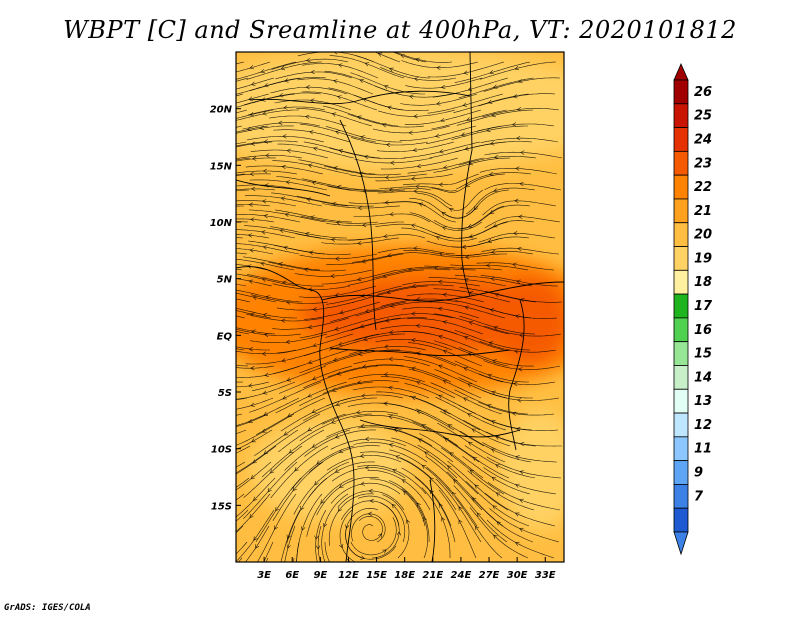  Describe the element at coordinates (461, 575) in the screenshot. I see `x-tick-label: 24E` at that location.